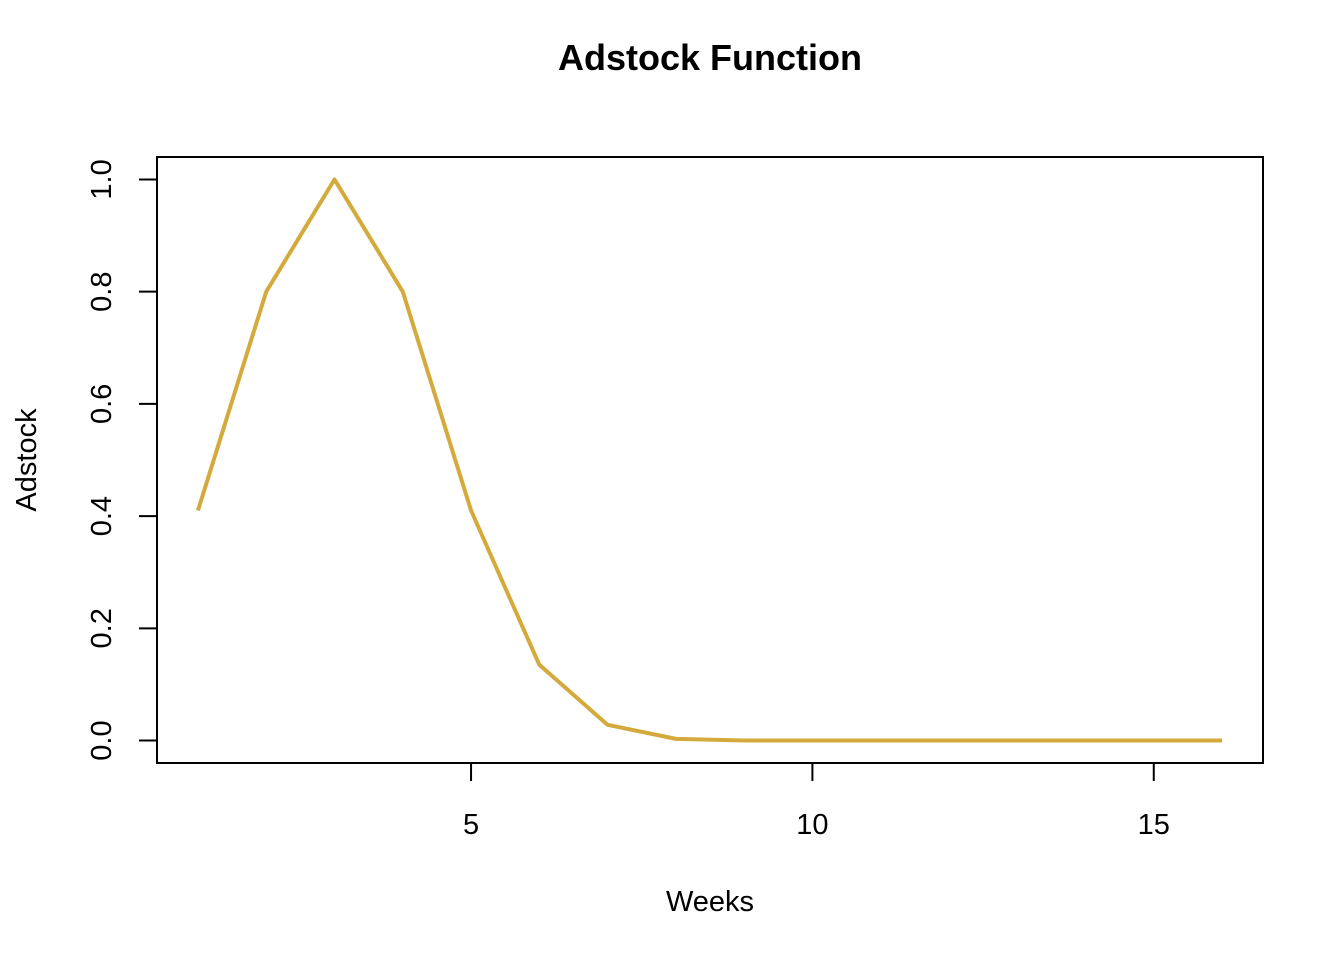  Describe the element at coordinates (816, 801) in the screenshot. I see `x-axis: 5 10 15` at that location.